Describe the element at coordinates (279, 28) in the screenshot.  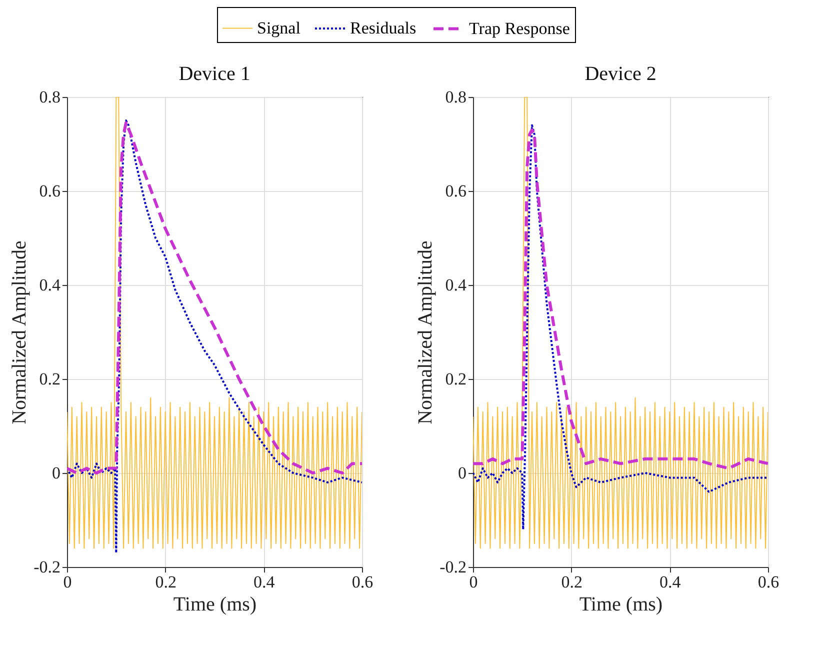
I see `legend-label: Signal` at that location.